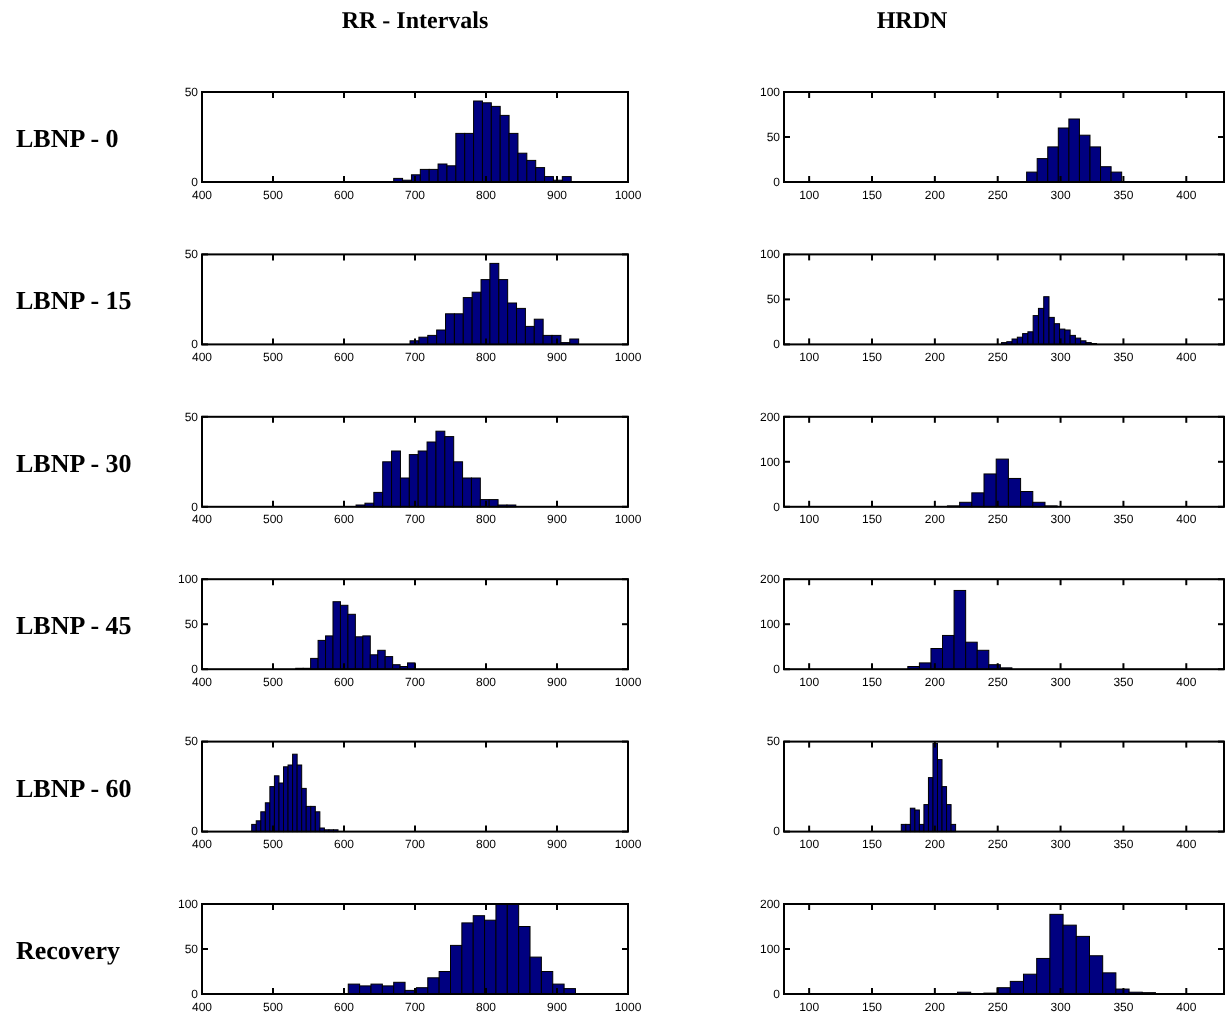 The height and width of the screenshot is (1028, 1226). Describe the element at coordinates (74, 625) in the screenshot. I see `y-axis-title: LBNP - 45` at that location.